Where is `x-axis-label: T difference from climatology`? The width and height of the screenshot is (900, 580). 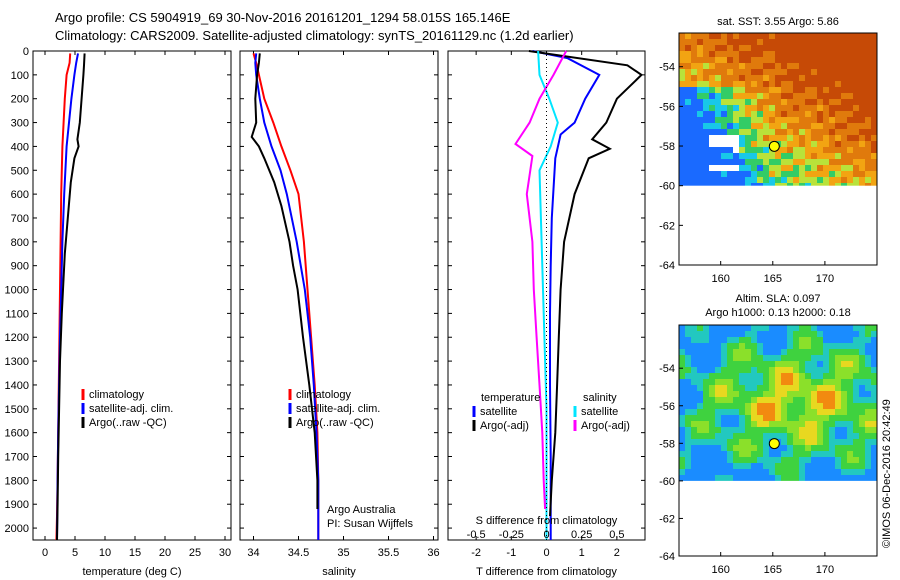 x-axis-label: T difference from climatology is located at coordinates (546, 572).